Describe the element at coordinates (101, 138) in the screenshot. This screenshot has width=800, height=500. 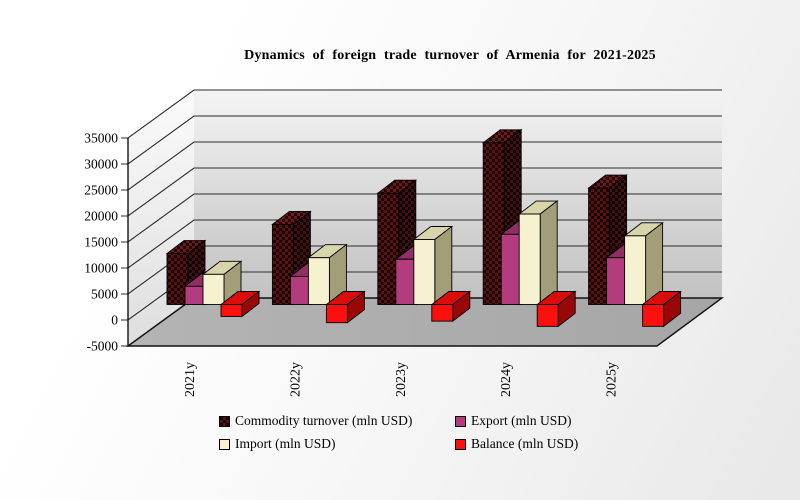
I see `y-tick-label: 35000` at that location.